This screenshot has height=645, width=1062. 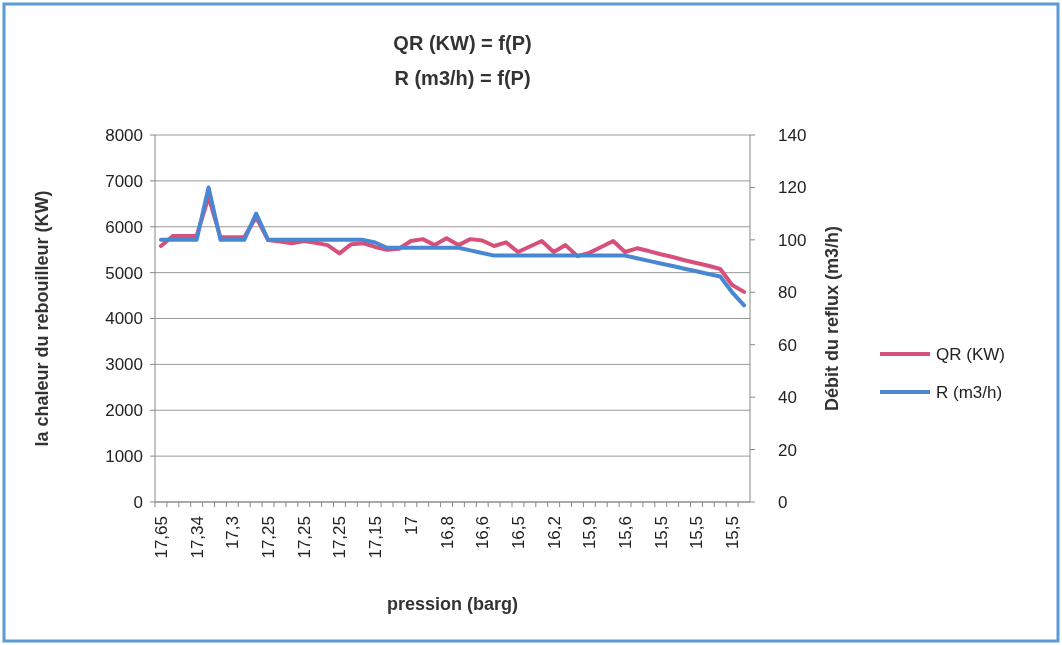 I want to click on x-tick-label: 16,8, so click(x=447, y=533).